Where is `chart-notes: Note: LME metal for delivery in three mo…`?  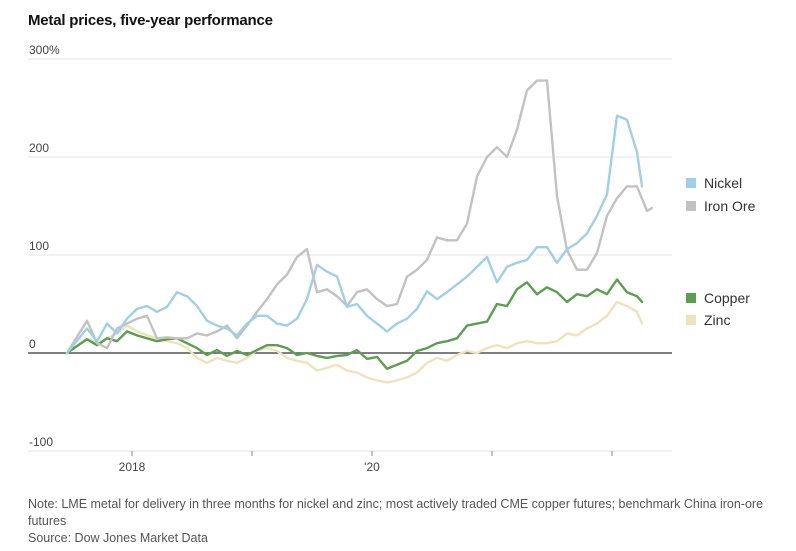
chart-notes: Note: LME metal for delivery in three mo… is located at coordinates (403, 521).